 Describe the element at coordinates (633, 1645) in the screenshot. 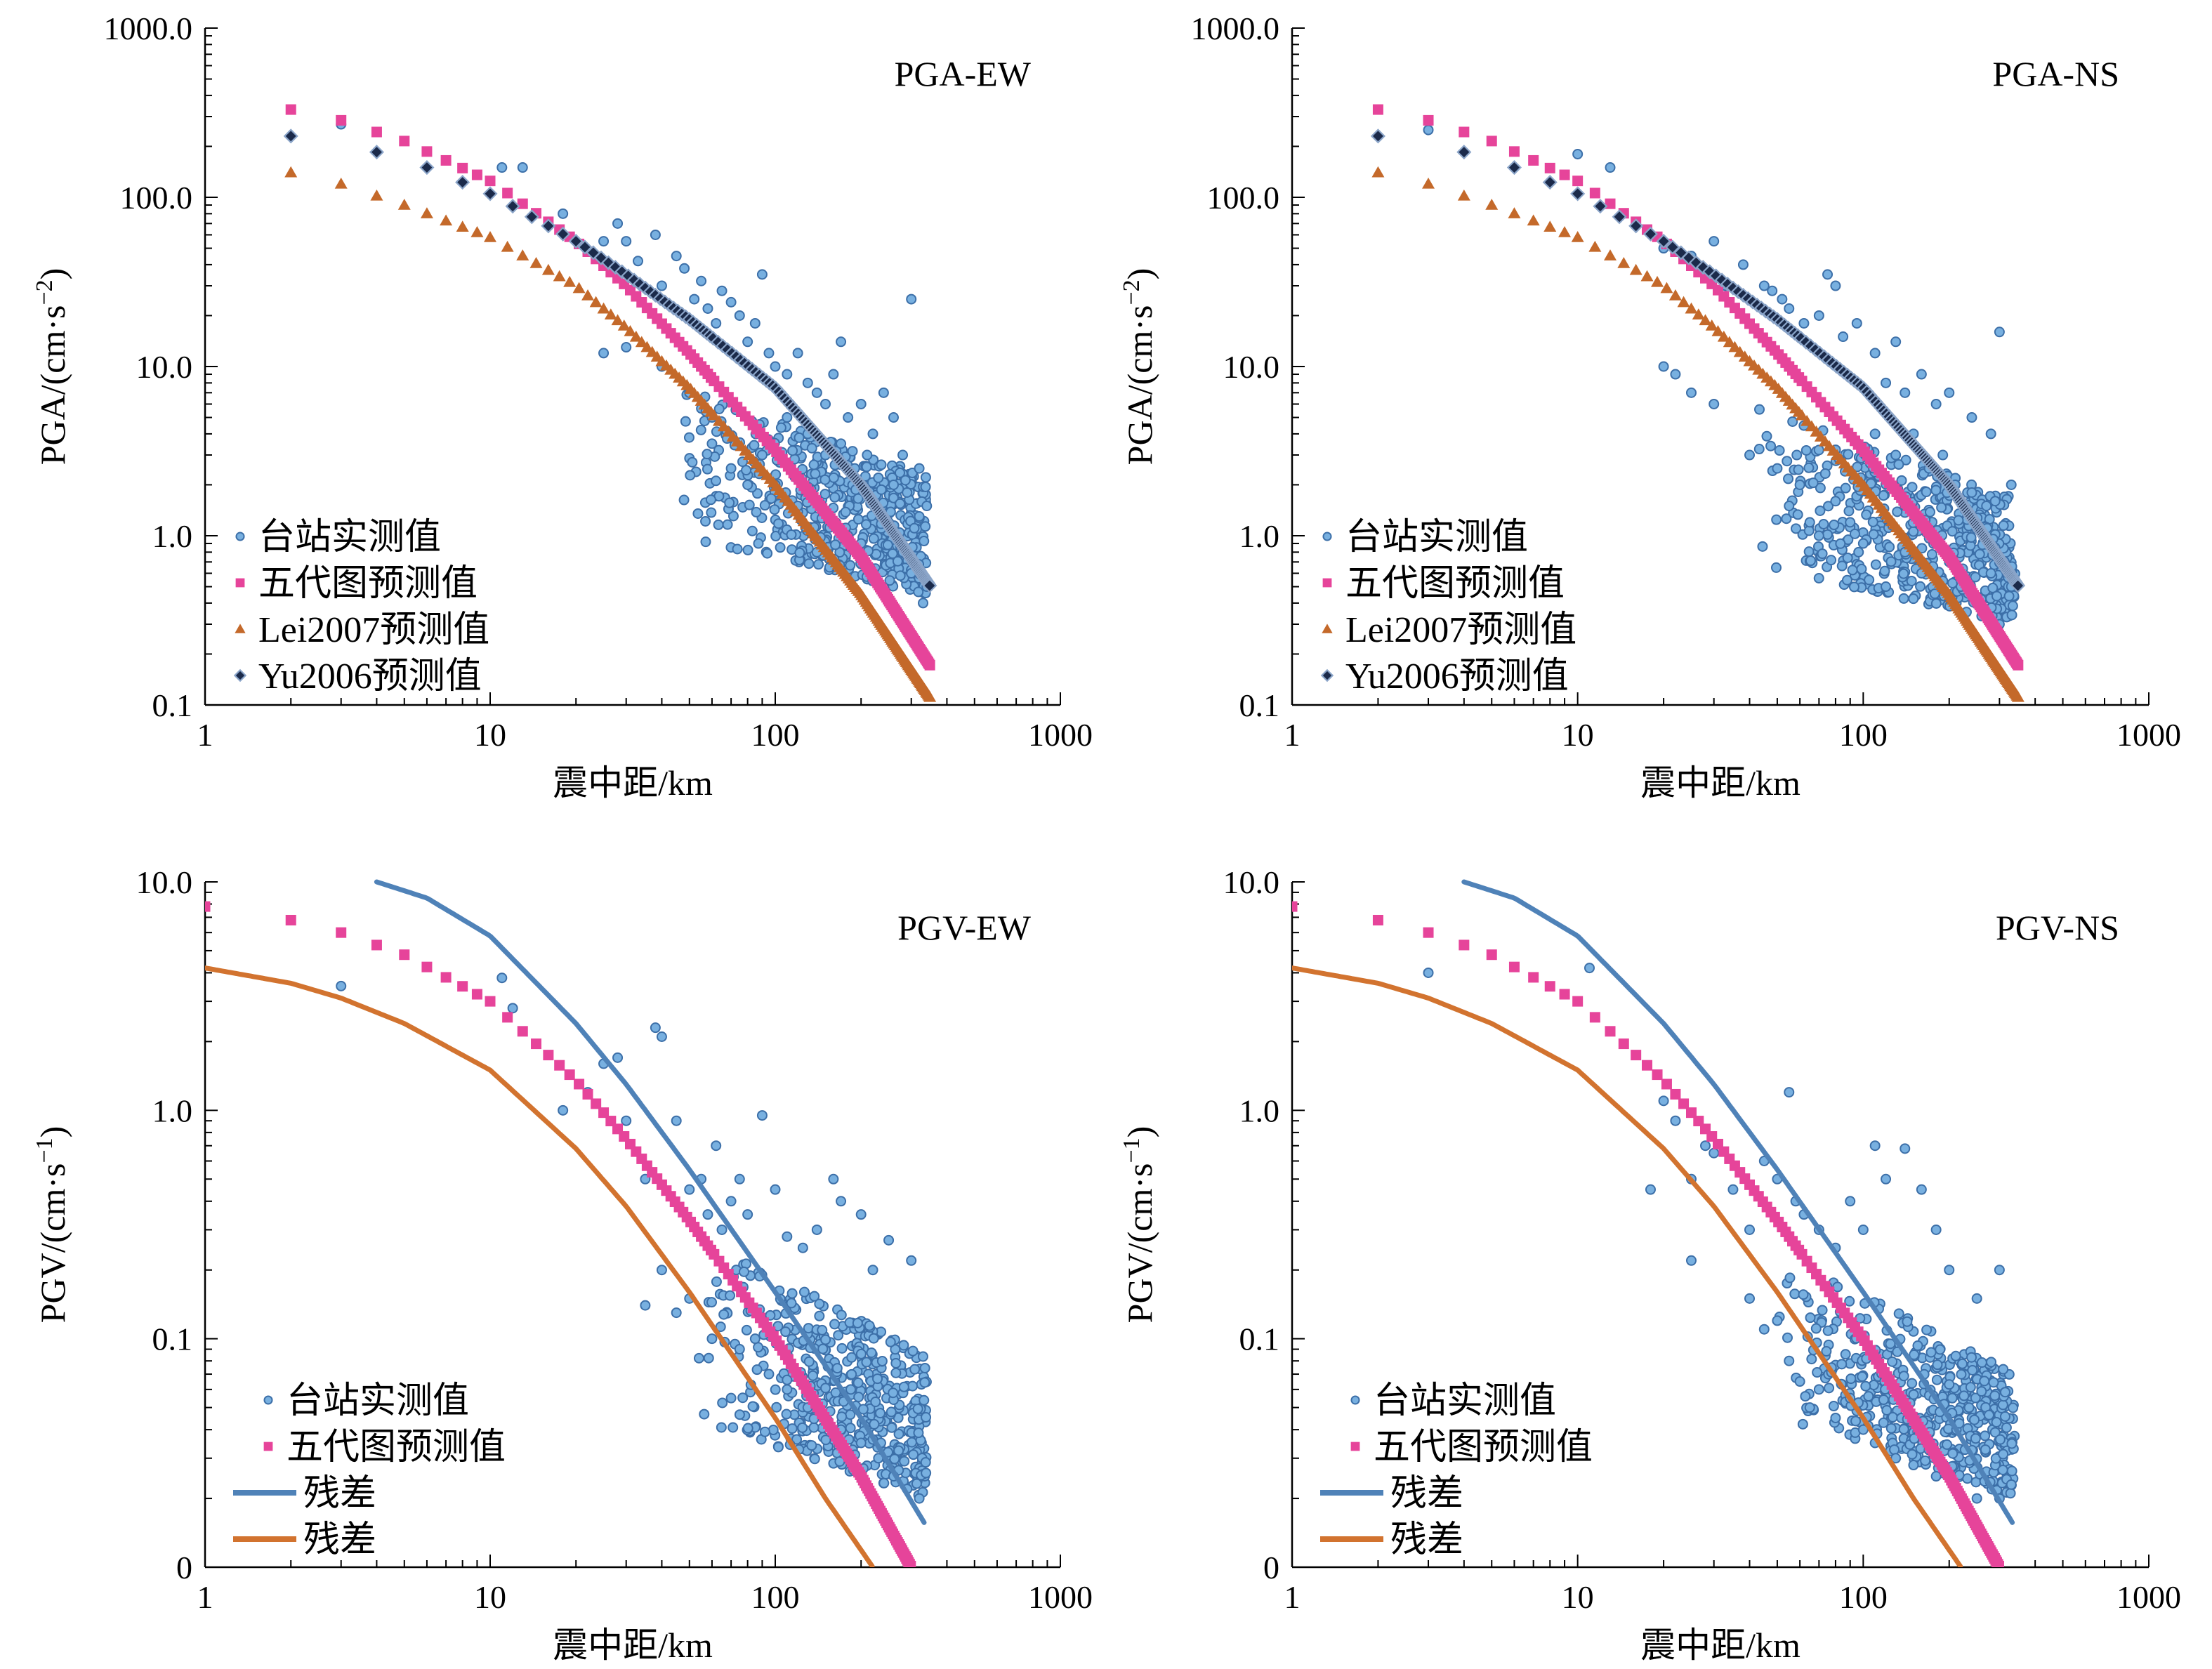

I see `x-axis-title: 震中距/km` at that location.